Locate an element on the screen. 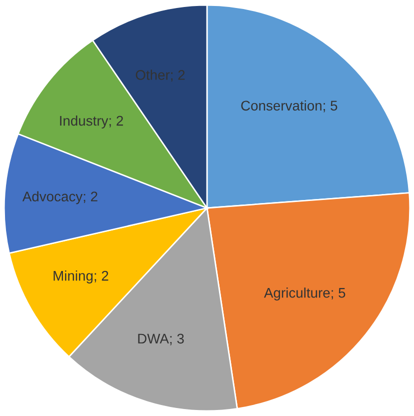  slice-label: DWA is located at coordinates (153, 339).